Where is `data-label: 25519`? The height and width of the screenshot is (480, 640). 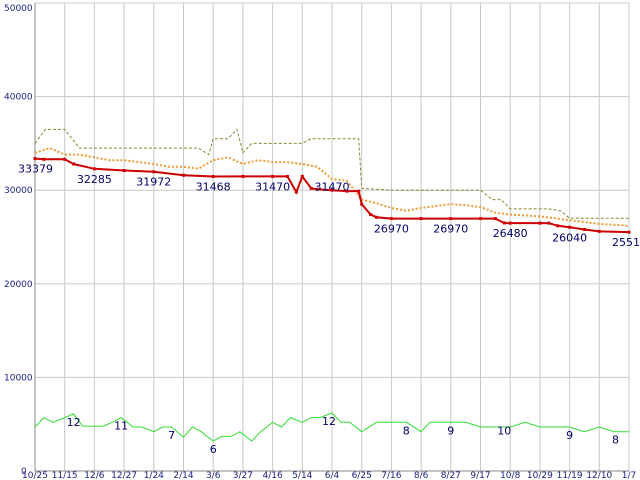 data-label: 25519 is located at coordinates (626, 242).